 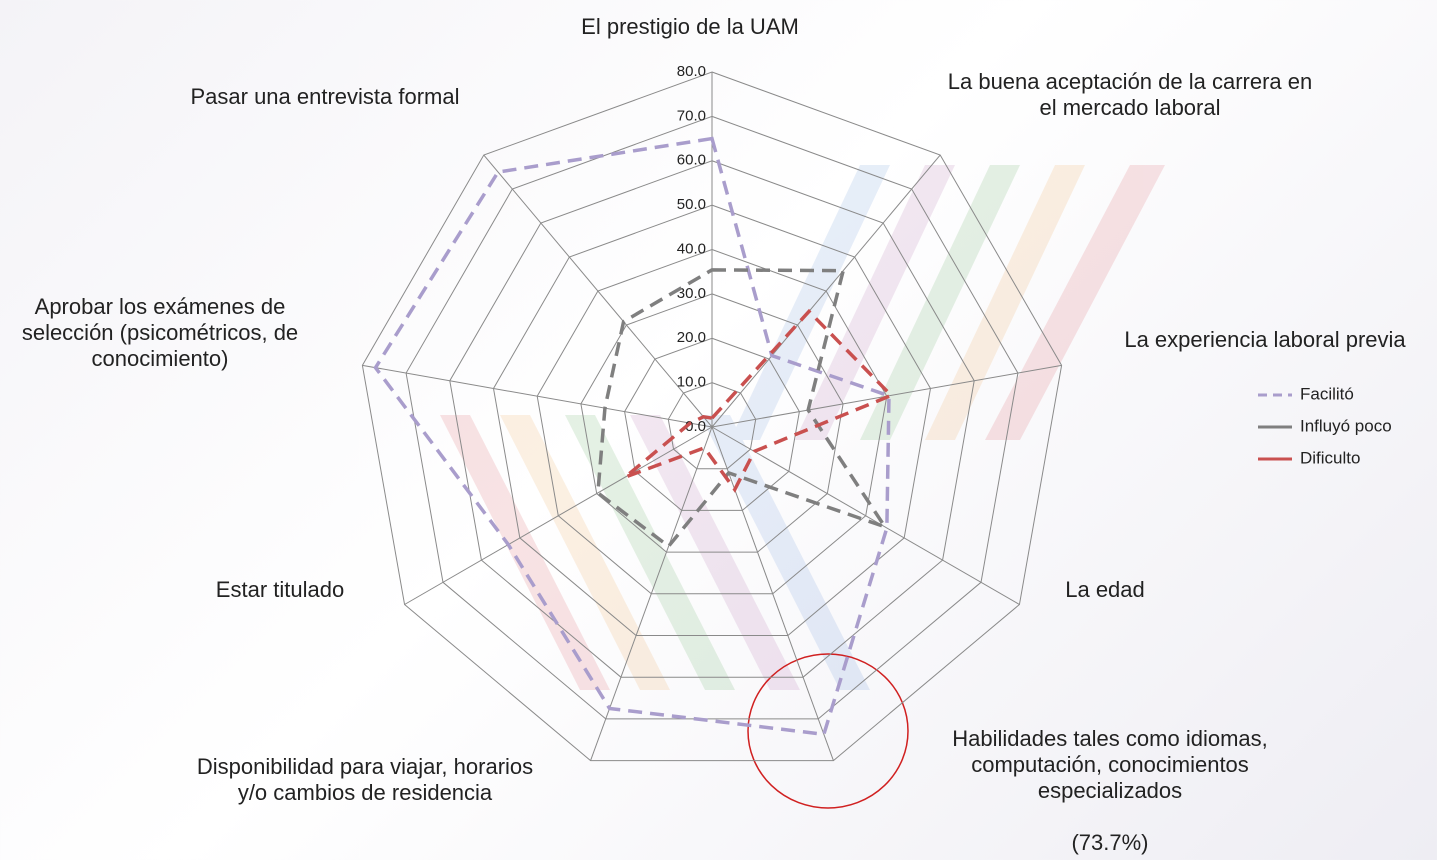 I want to click on category-label: El prestigio de la UAM, so click(x=690, y=26).